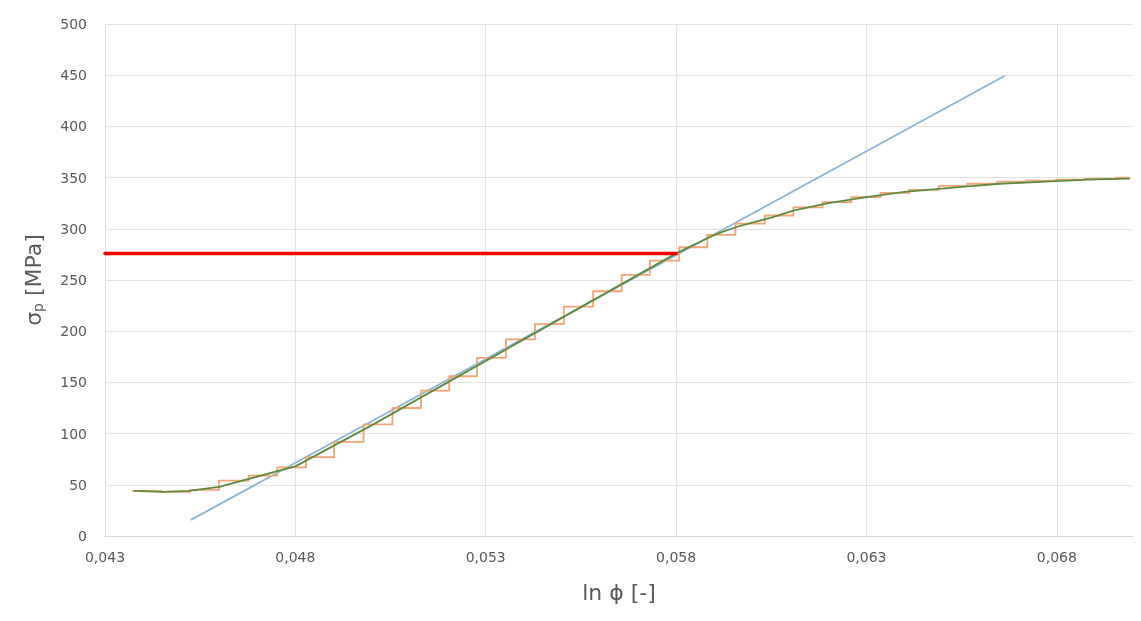  Describe the element at coordinates (866, 557) in the screenshot. I see `x-tick-label: 0,063` at that location.